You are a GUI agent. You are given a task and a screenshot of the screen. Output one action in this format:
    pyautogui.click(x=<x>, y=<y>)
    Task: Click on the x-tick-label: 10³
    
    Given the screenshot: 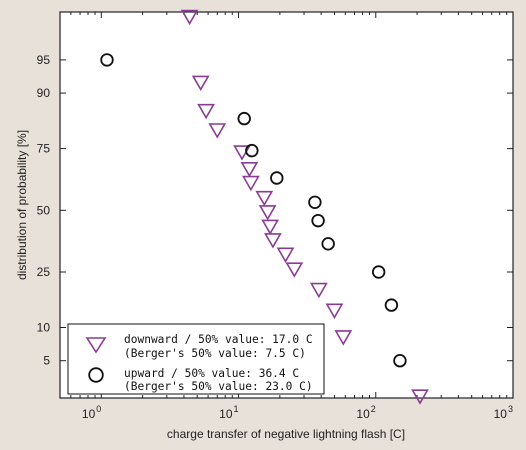 What is the action you would take?
    pyautogui.click(x=503, y=412)
    